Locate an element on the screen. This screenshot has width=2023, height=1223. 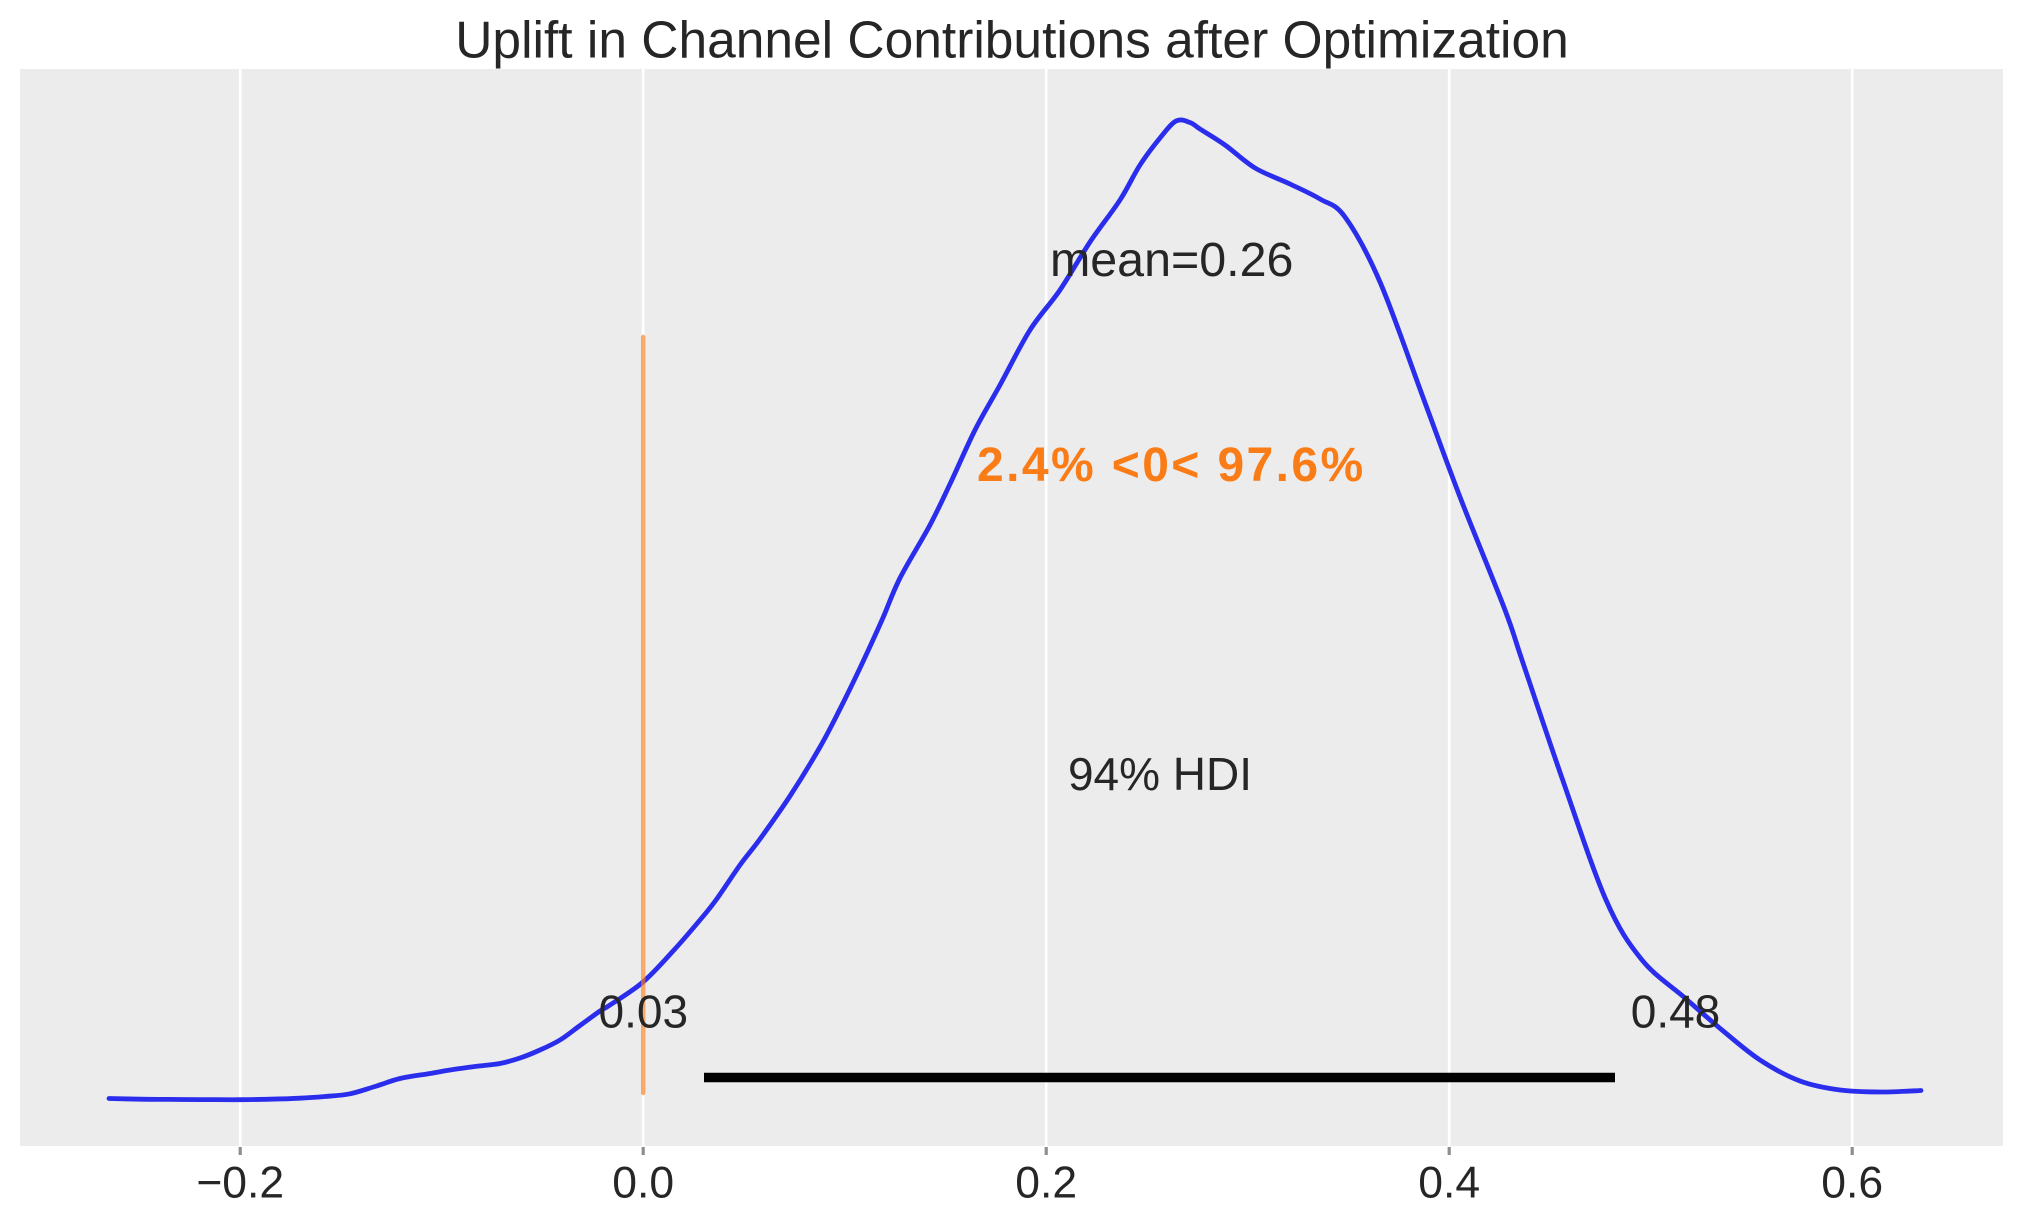
svg-text: 0.6 is located at coordinates (1852, 1183).